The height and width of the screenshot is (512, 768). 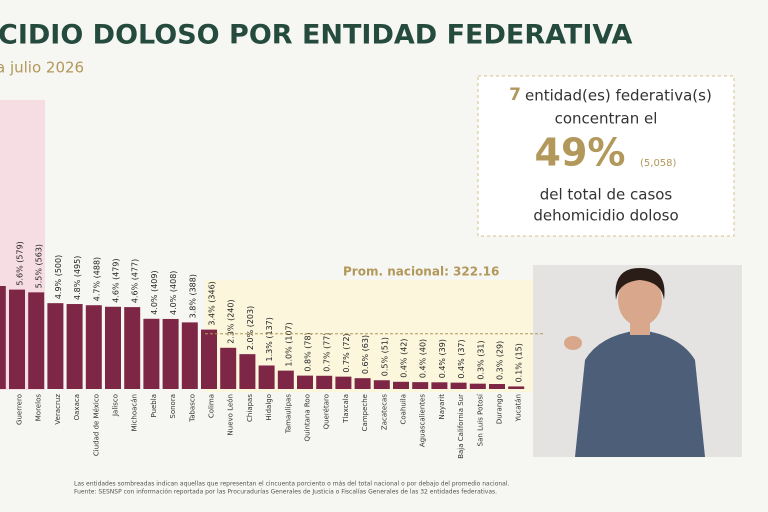 What do you see at coordinates (605, 216) in the screenshot?
I see `summary-line: dehomicidio doloso` at bounding box center [605, 216].